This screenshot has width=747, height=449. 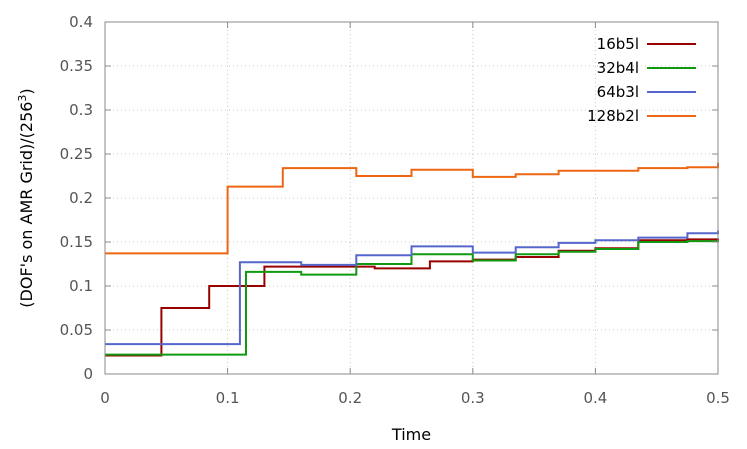 What do you see at coordinates (81, 22) in the screenshot?
I see `y-tick-label: 0.4` at bounding box center [81, 22].